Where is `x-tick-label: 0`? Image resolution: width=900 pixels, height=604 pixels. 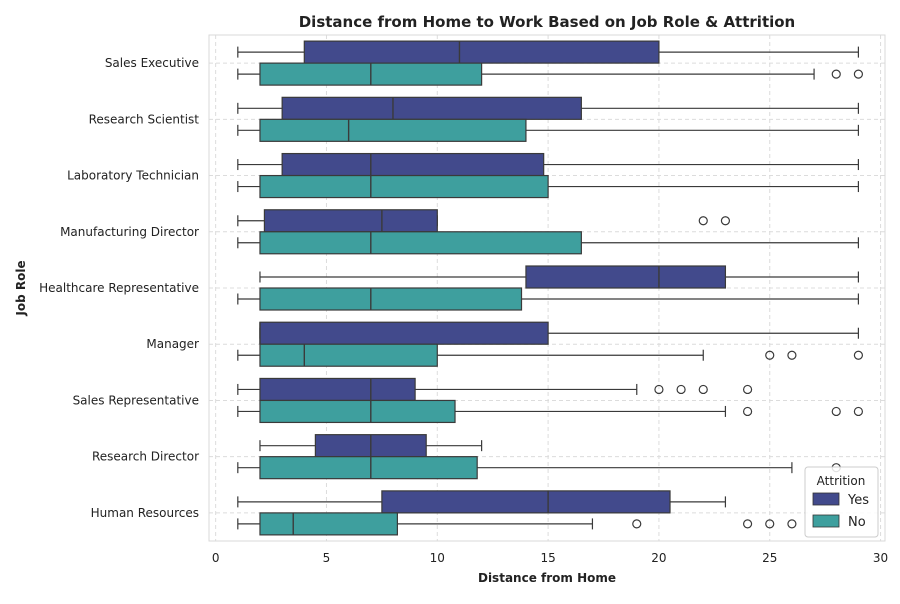
x-tick-label: 0 is located at coordinates (216, 558).